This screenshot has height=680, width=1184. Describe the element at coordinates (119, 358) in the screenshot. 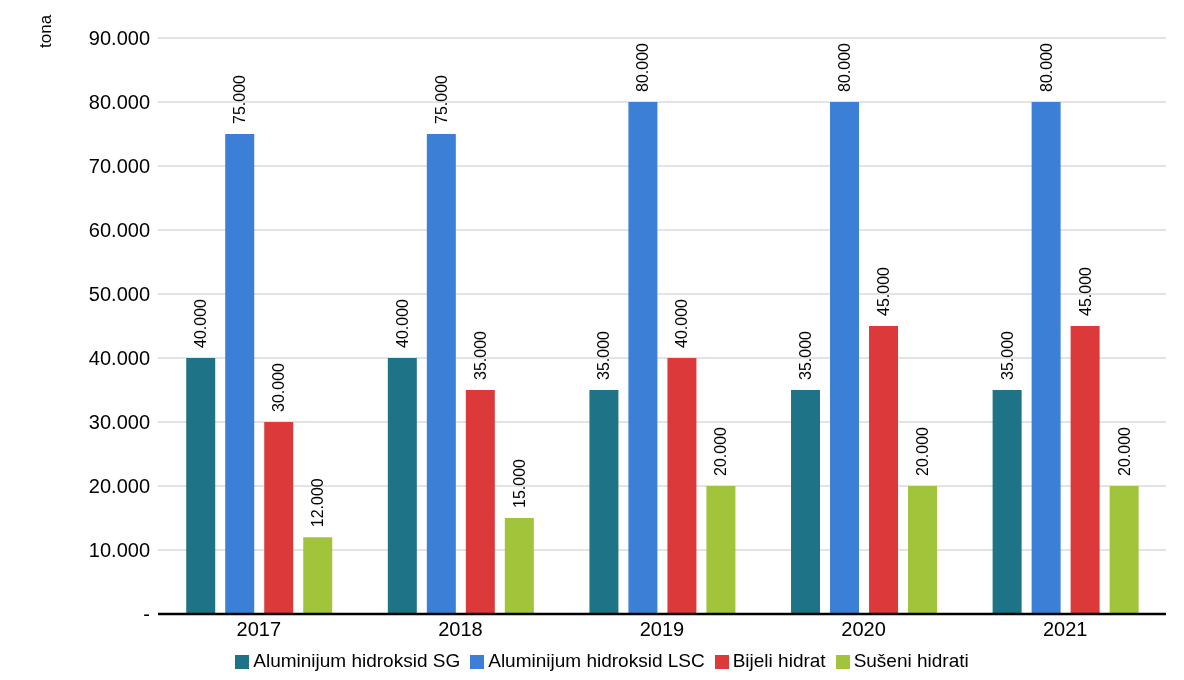

I see `y-tick-label: 40.000` at that location.